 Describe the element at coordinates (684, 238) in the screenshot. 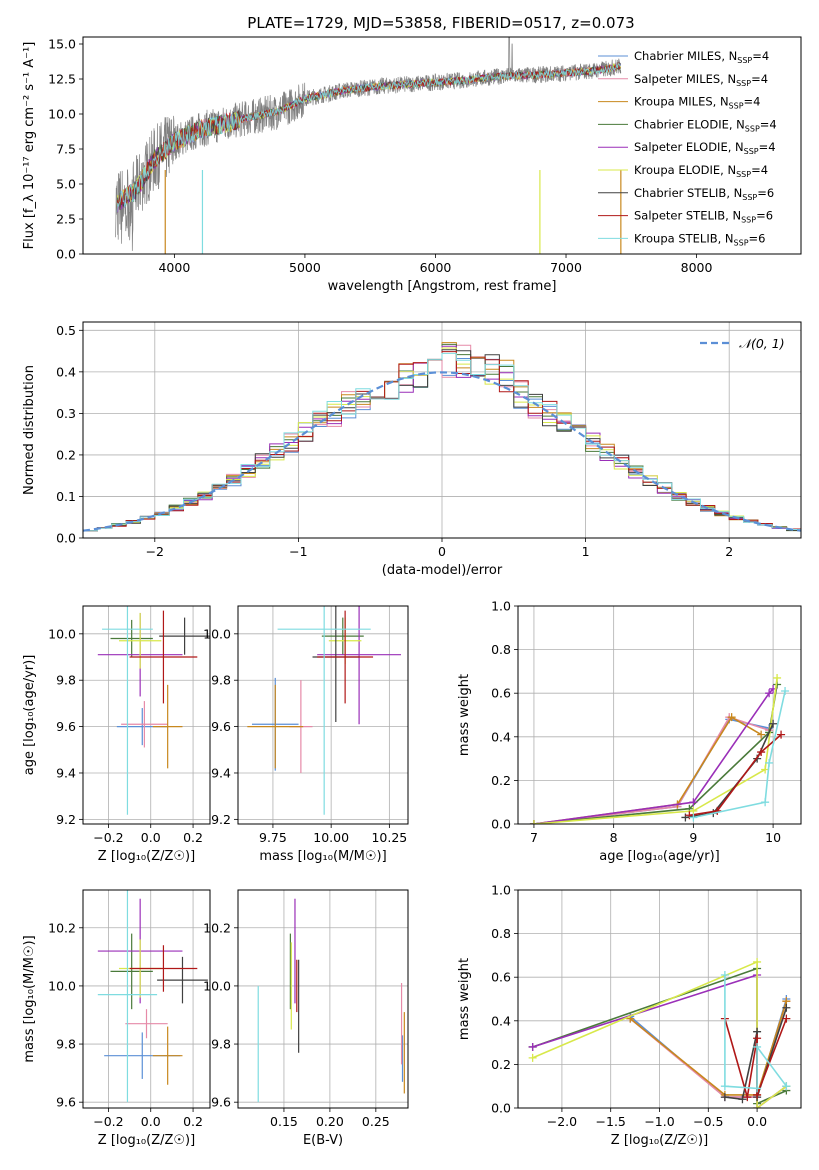

I see `legend-label-text: Kroupa STELIB, N` at that location.